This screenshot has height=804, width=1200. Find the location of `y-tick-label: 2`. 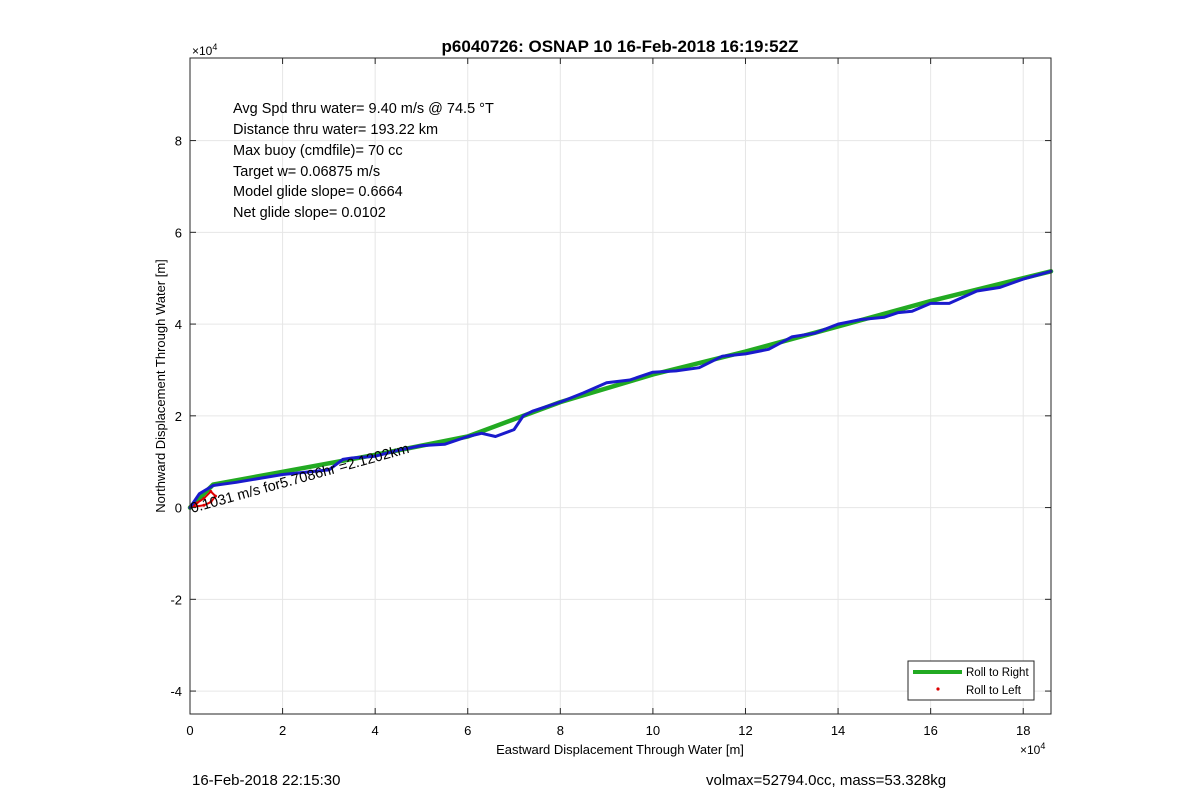

y-tick-label: 2 is located at coordinates (178, 416).